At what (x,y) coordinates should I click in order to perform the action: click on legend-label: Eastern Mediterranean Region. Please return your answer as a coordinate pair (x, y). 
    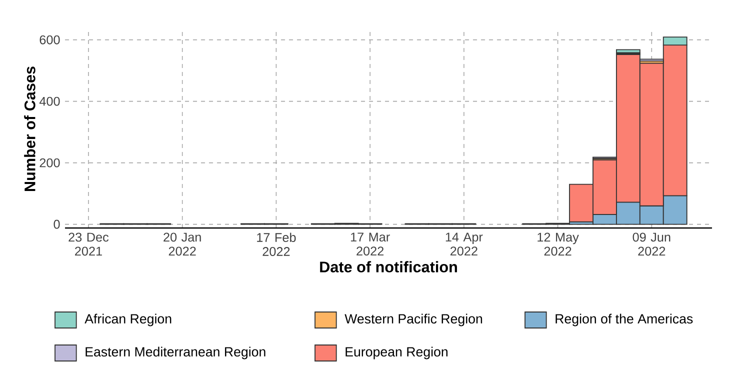
    Looking at the image, I should click on (176, 353).